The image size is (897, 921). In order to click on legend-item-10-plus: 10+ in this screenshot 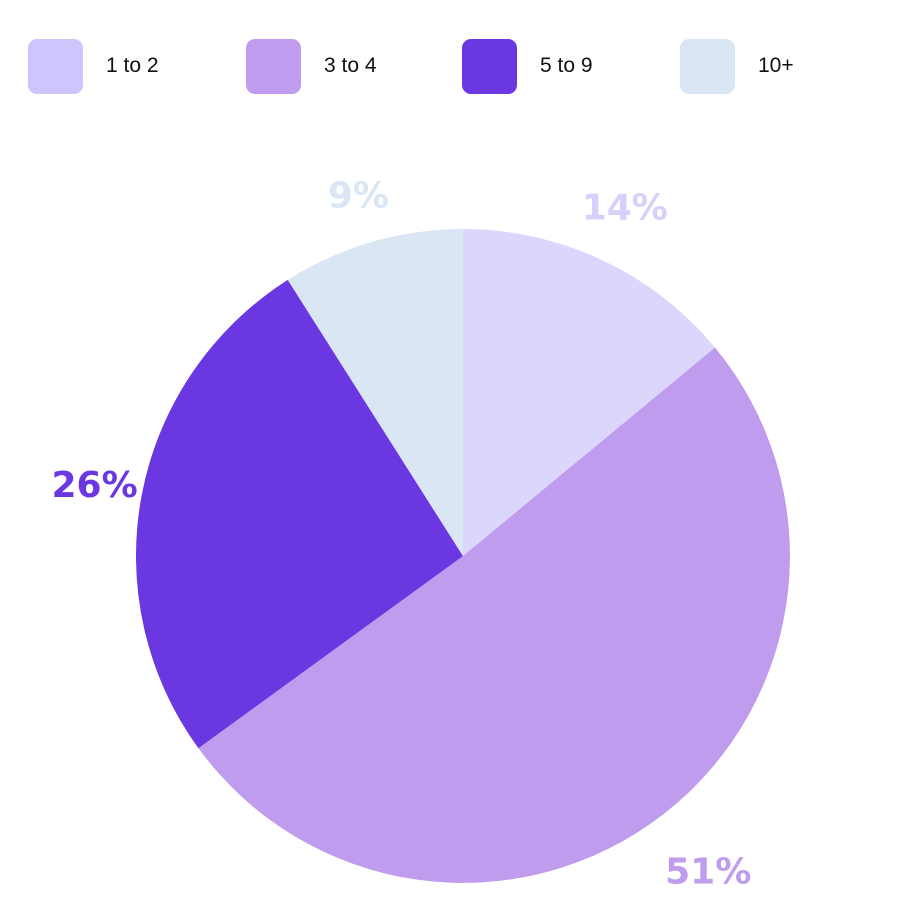, I will do `click(737, 66)`.